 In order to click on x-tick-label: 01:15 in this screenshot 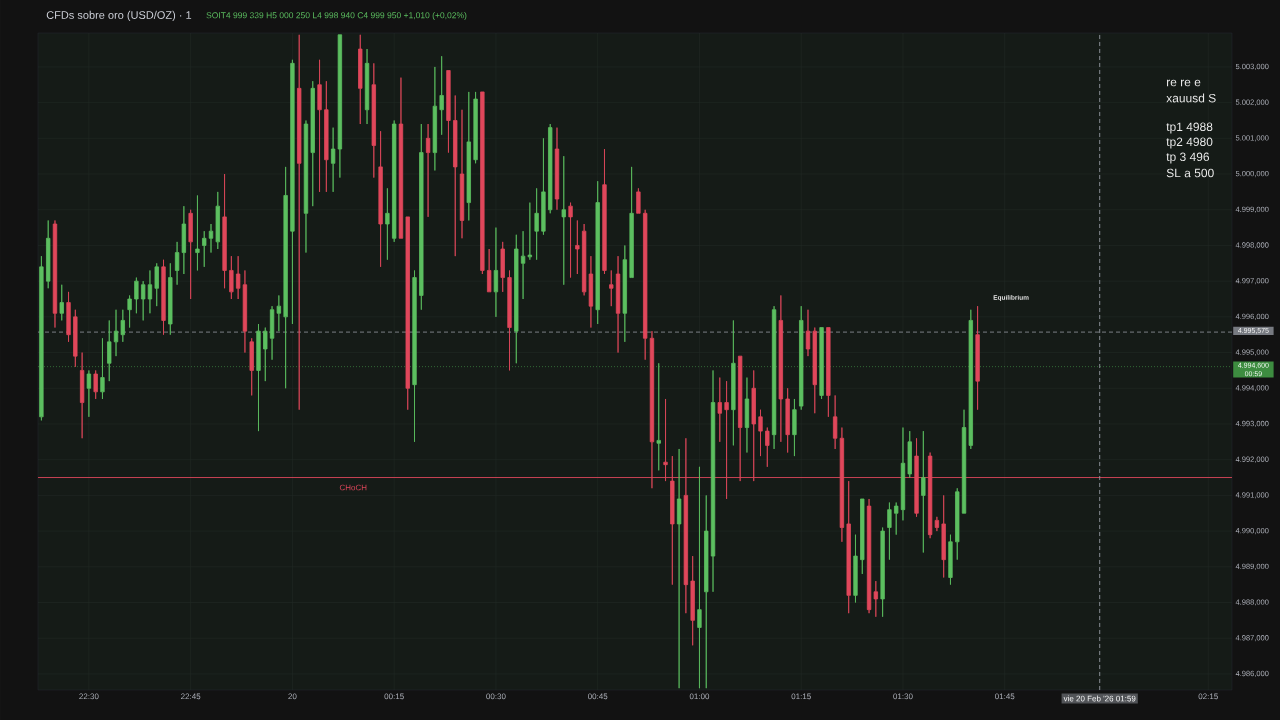, I will do `click(801, 696)`.